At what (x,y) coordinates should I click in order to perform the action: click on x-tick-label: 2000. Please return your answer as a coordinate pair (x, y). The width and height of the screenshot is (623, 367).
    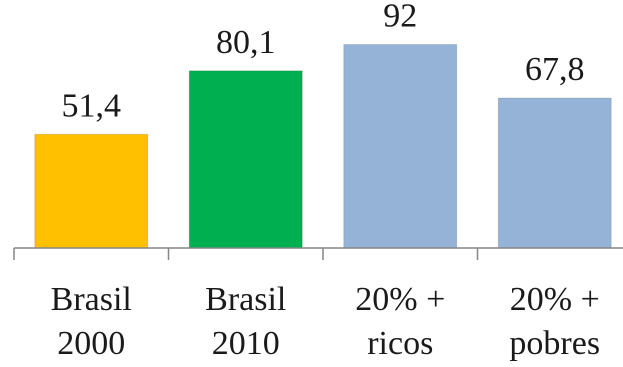
    Looking at the image, I should click on (91, 343).